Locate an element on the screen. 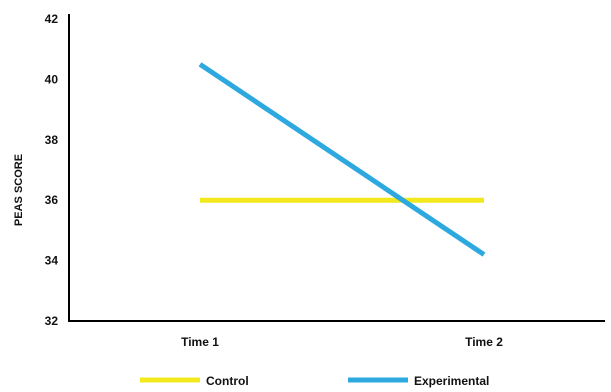 The image size is (611, 392). y-tick-label: 32 is located at coordinates (52, 321).